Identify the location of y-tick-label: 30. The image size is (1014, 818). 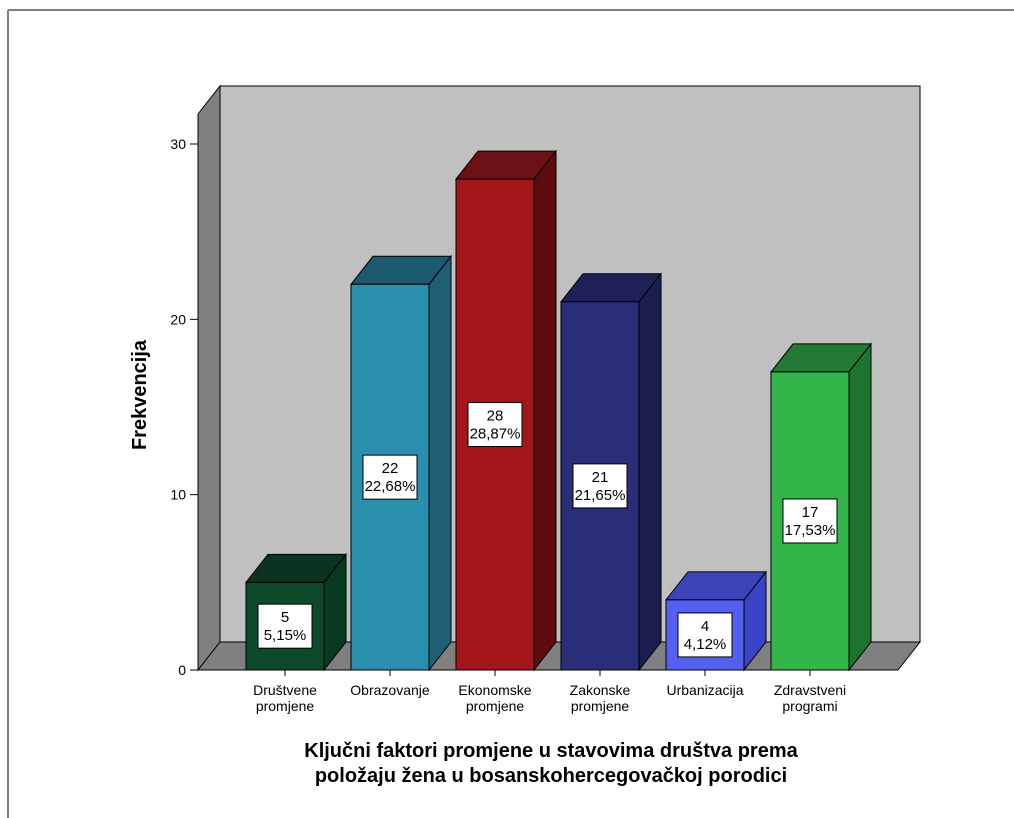
(178, 144).